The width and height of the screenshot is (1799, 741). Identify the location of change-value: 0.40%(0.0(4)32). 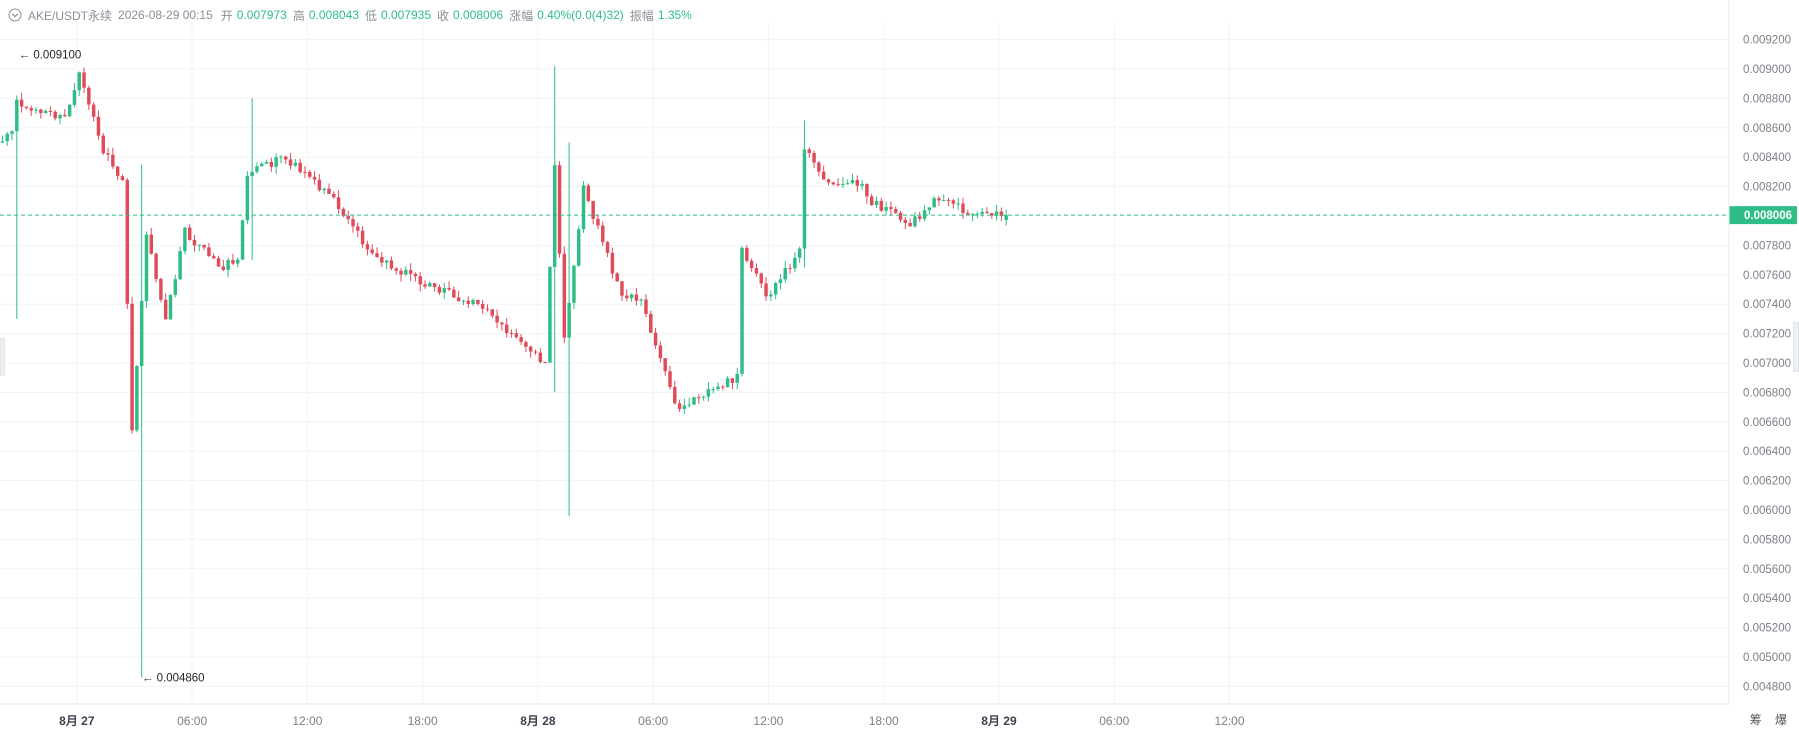
(580, 15).